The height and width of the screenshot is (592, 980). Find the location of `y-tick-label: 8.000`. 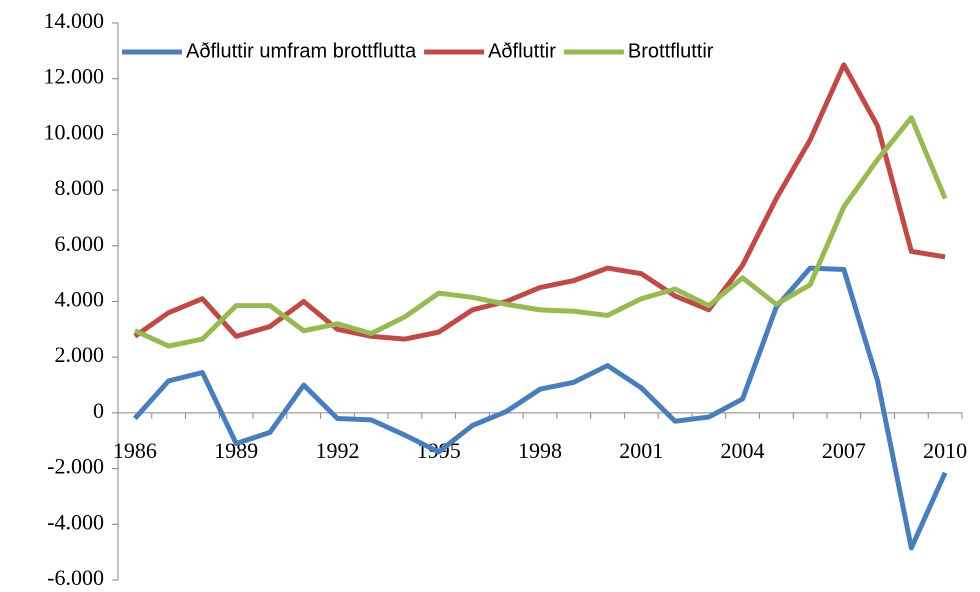

y-tick-label: 8.000 is located at coordinates (80, 187).